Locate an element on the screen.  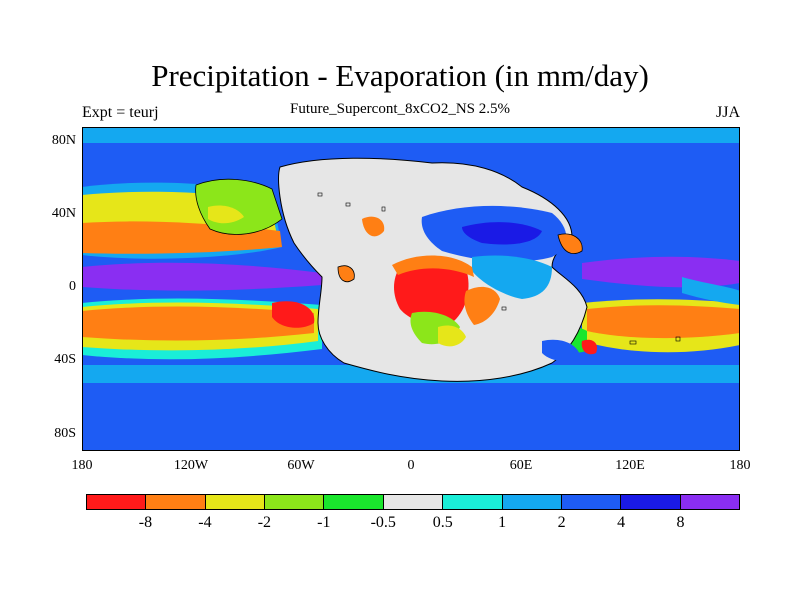
colorbar-label: -4 is located at coordinates (205, 522).